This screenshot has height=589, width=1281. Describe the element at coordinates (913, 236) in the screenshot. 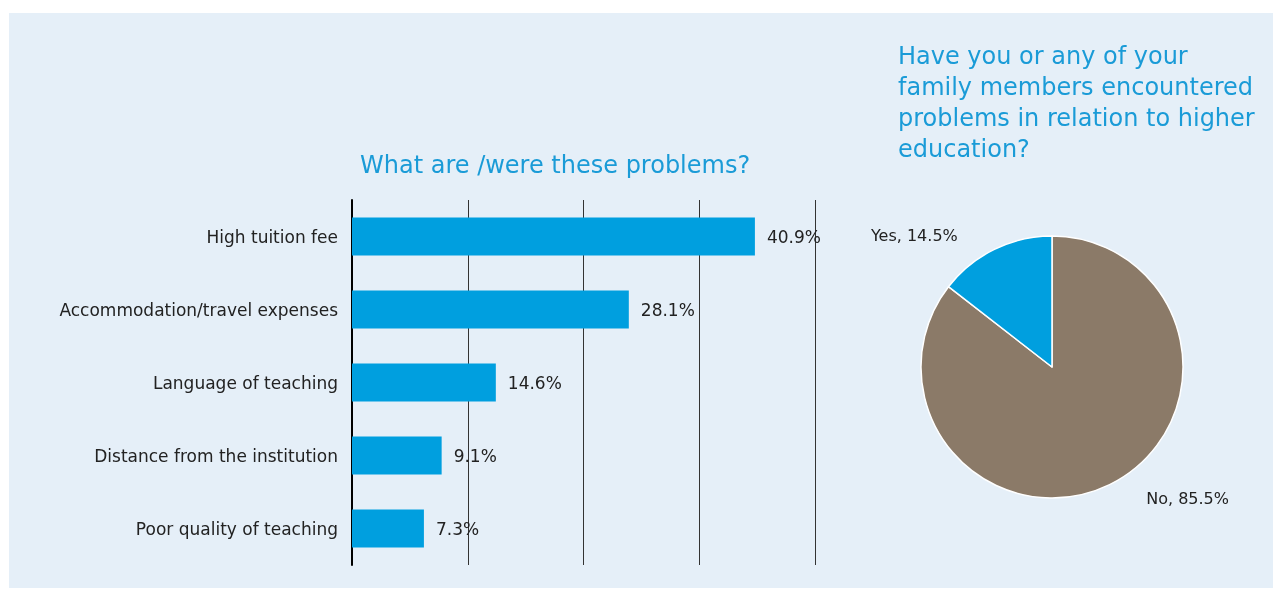

I see `slice-label: Yes, 14.5%` at that location.